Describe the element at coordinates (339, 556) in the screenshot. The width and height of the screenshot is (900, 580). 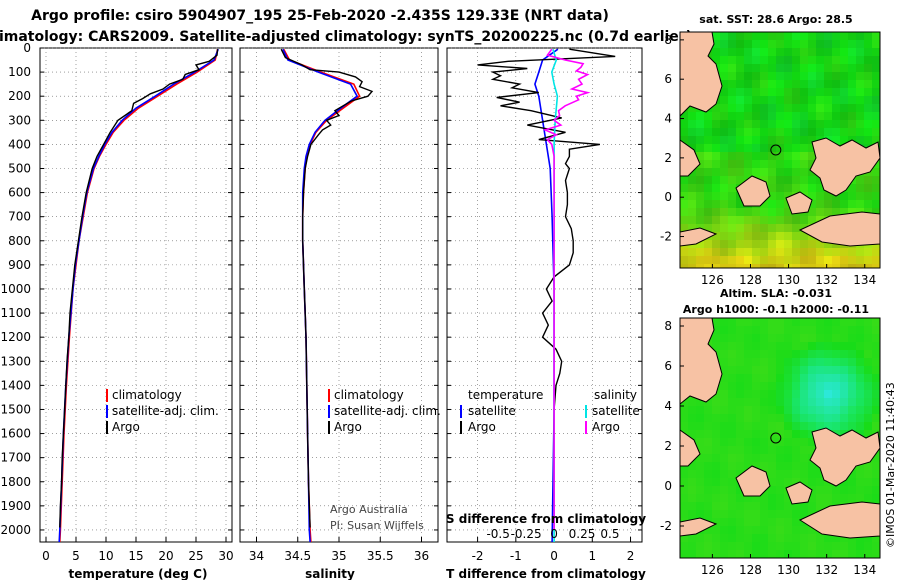
I see `salinity-x-ticks: 34 34.5 35 35.5 36` at that location.